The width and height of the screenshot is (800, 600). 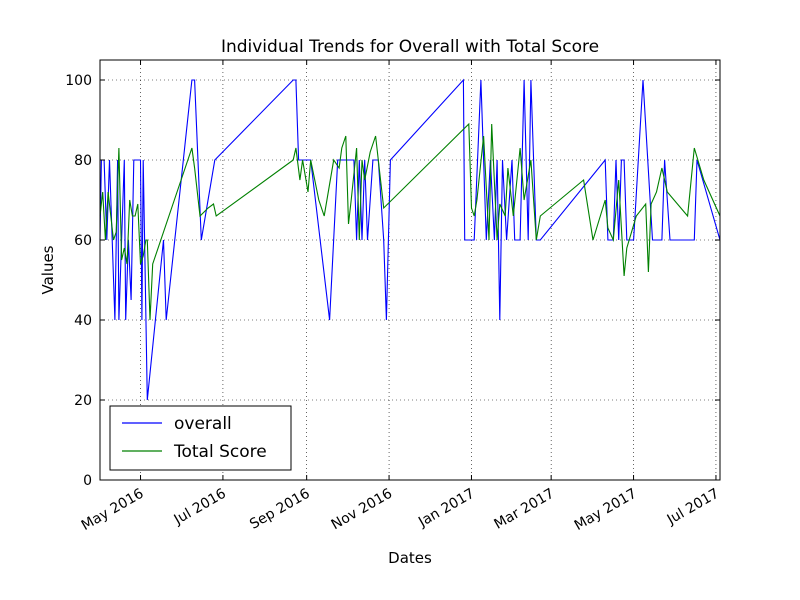 What do you see at coordinates (362, 510) in the screenshot?
I see `x-tick-label: Nov 2016` at bounding box center [362, 510].